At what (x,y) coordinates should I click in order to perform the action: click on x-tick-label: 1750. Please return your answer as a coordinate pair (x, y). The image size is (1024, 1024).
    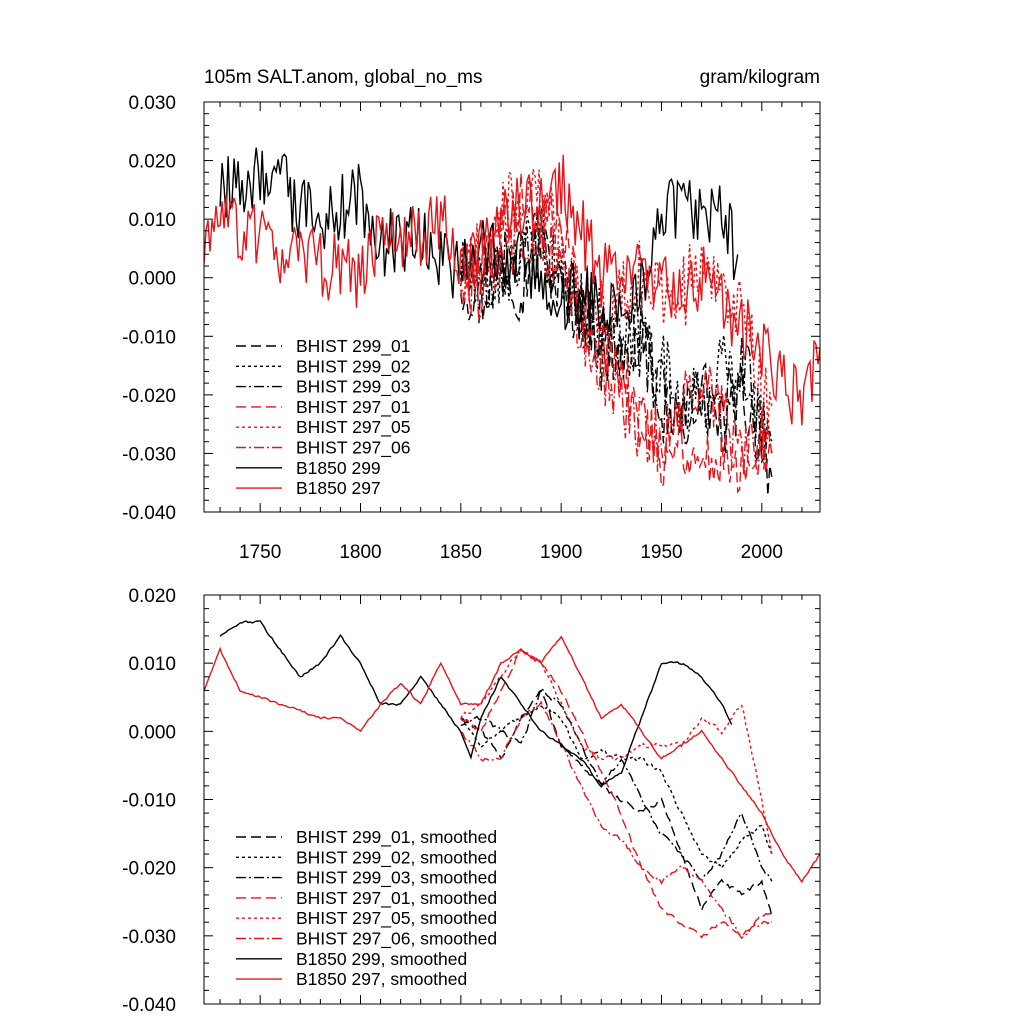
    Looking at the image, I should click on (260, 552).